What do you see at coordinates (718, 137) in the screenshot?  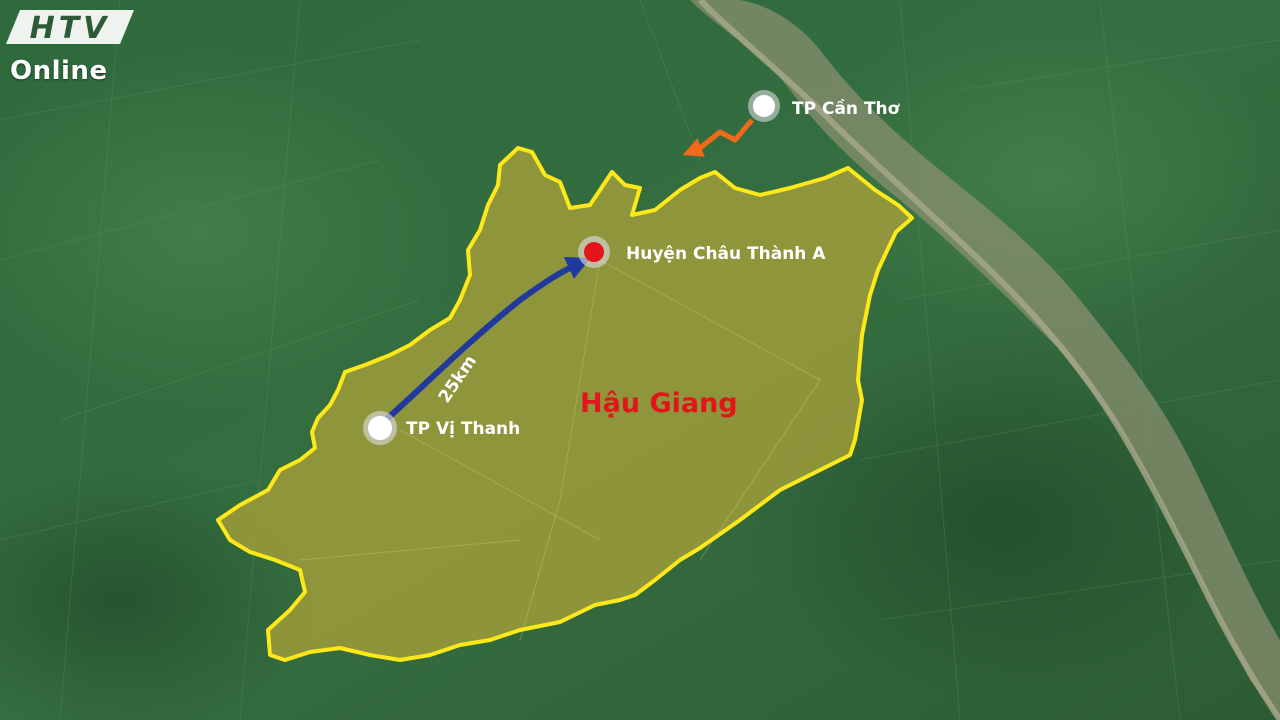 I see `orange-route-arrow` at bounding box center [718, 137].